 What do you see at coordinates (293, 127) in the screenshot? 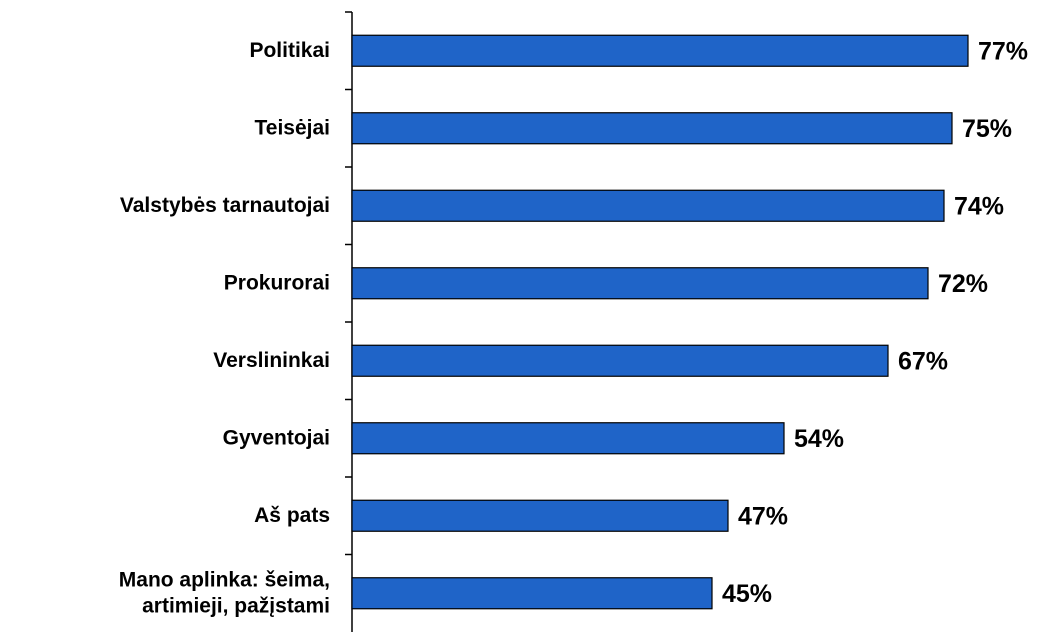
I see `category-label: Teisėjai` at bounding box center [293, 127].